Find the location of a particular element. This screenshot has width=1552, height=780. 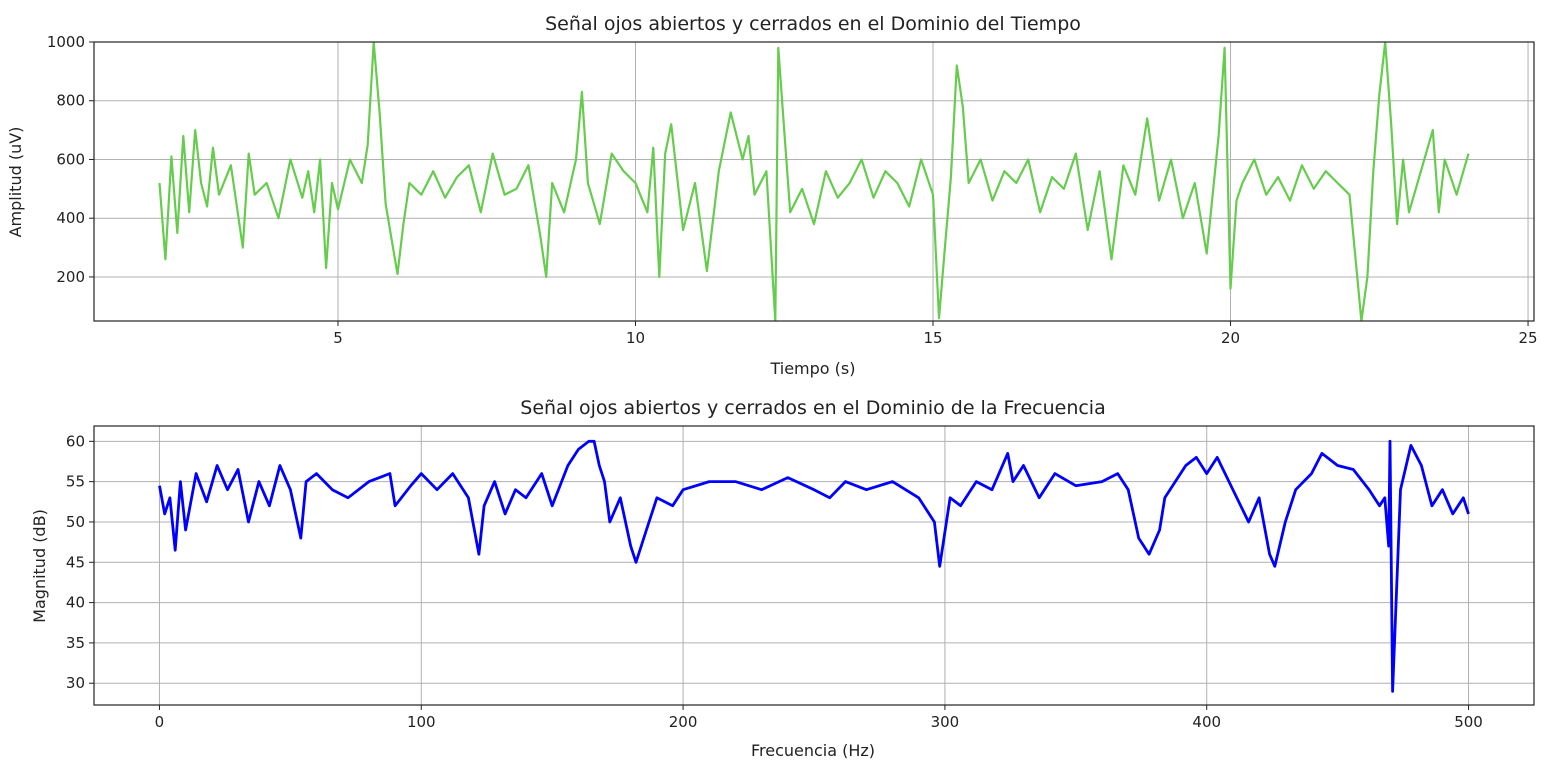

time-ytick-label: 200 is located at coordinates (70, 277).